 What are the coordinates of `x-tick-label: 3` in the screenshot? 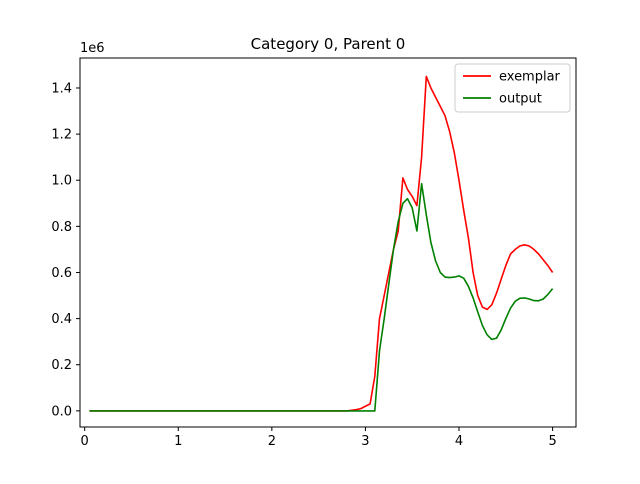 It's located at (365, 441).